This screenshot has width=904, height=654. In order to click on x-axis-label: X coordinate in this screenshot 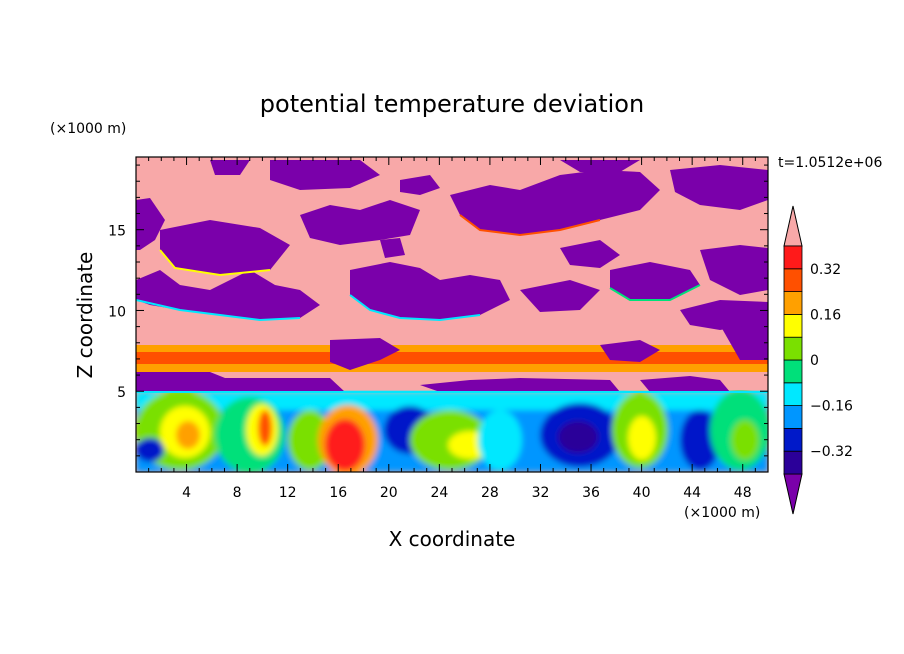, I will do `click(452, 539)`.